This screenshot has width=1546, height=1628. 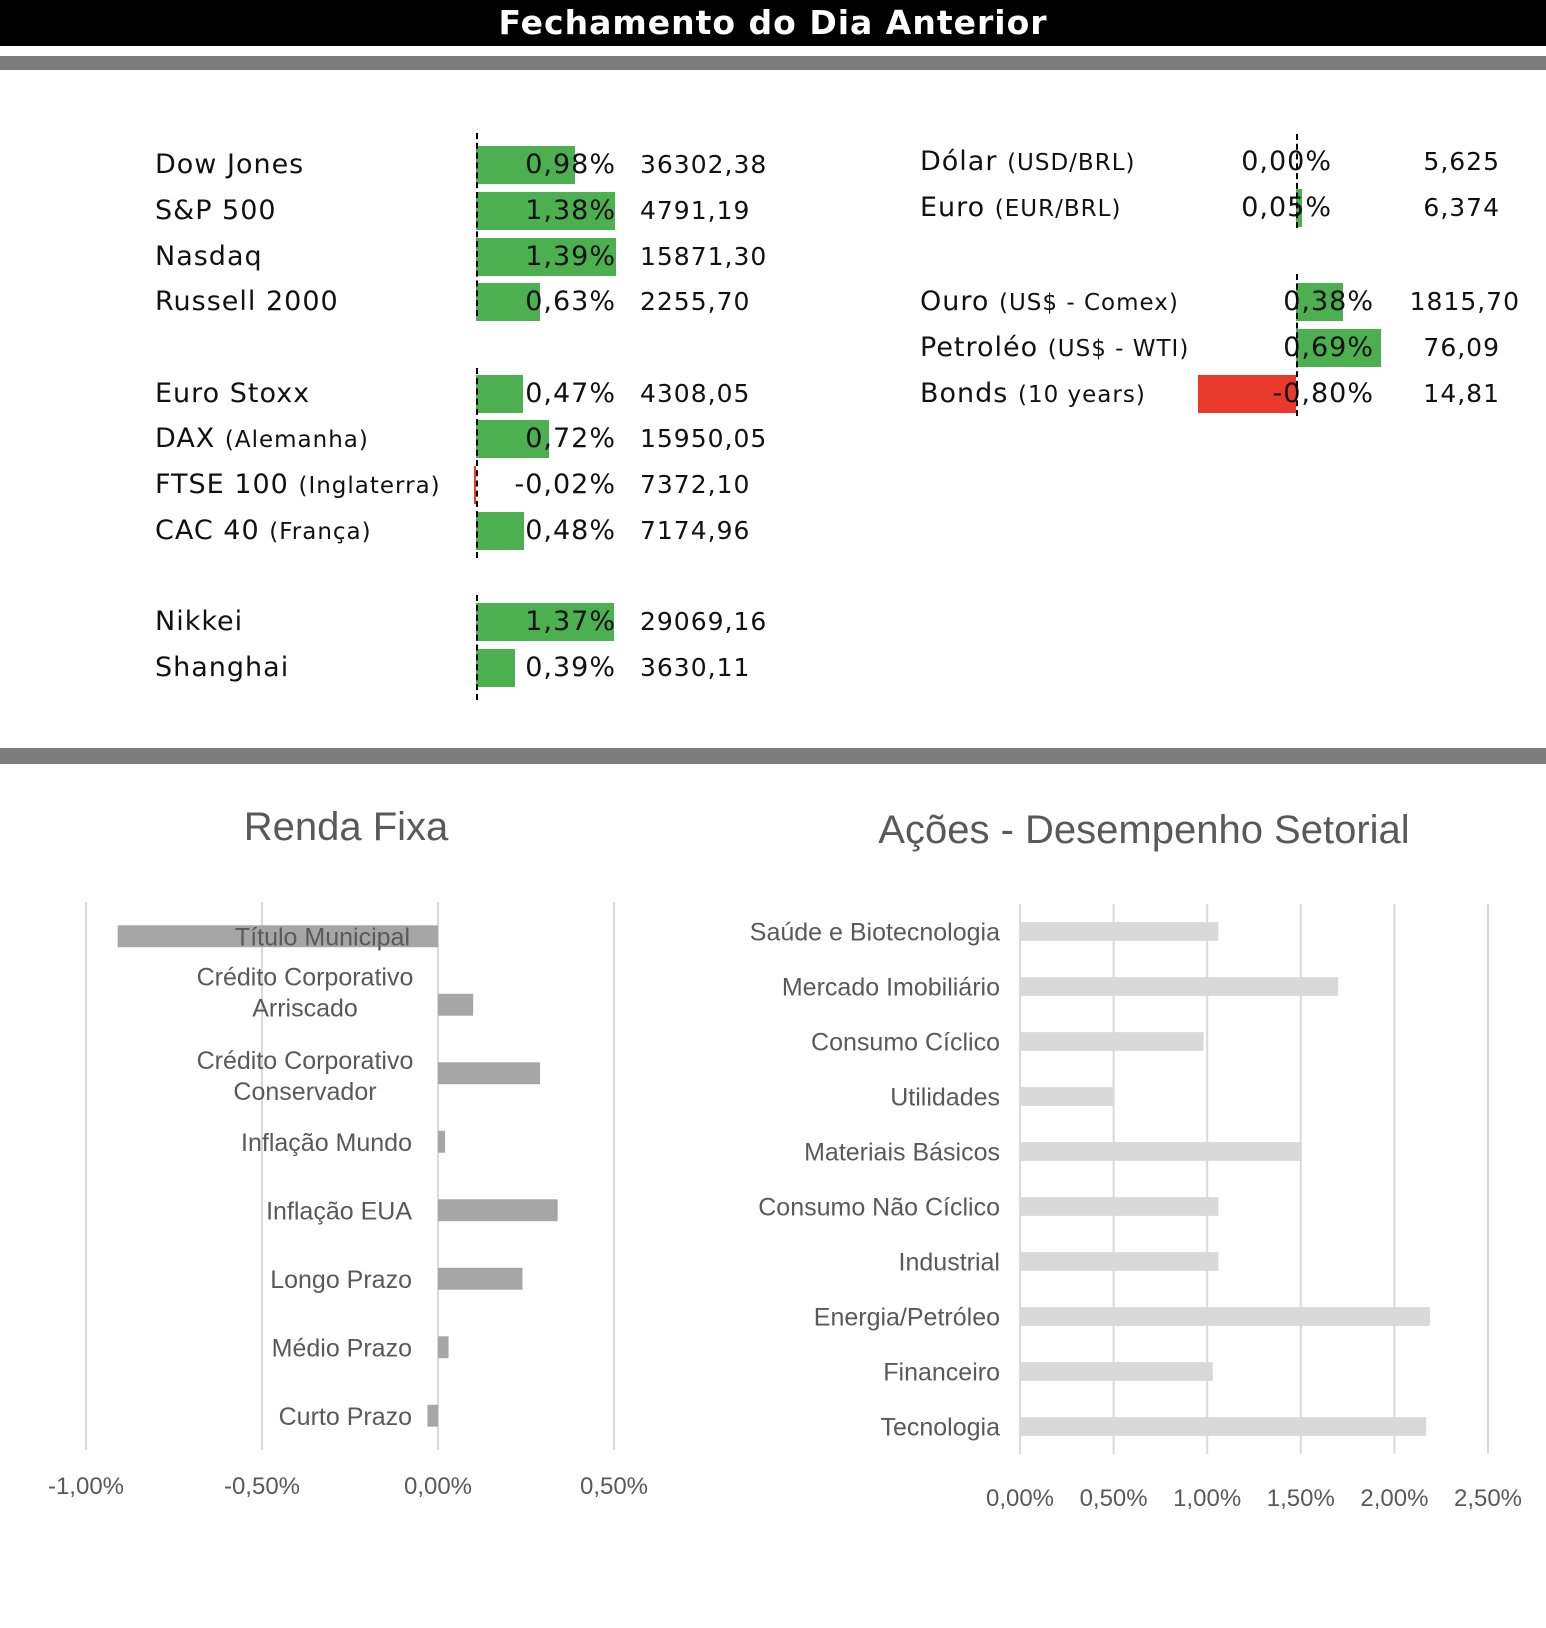 I want to click on index-row: Nasdaq 1,39% 15871,30, so click(x=390, y=257).